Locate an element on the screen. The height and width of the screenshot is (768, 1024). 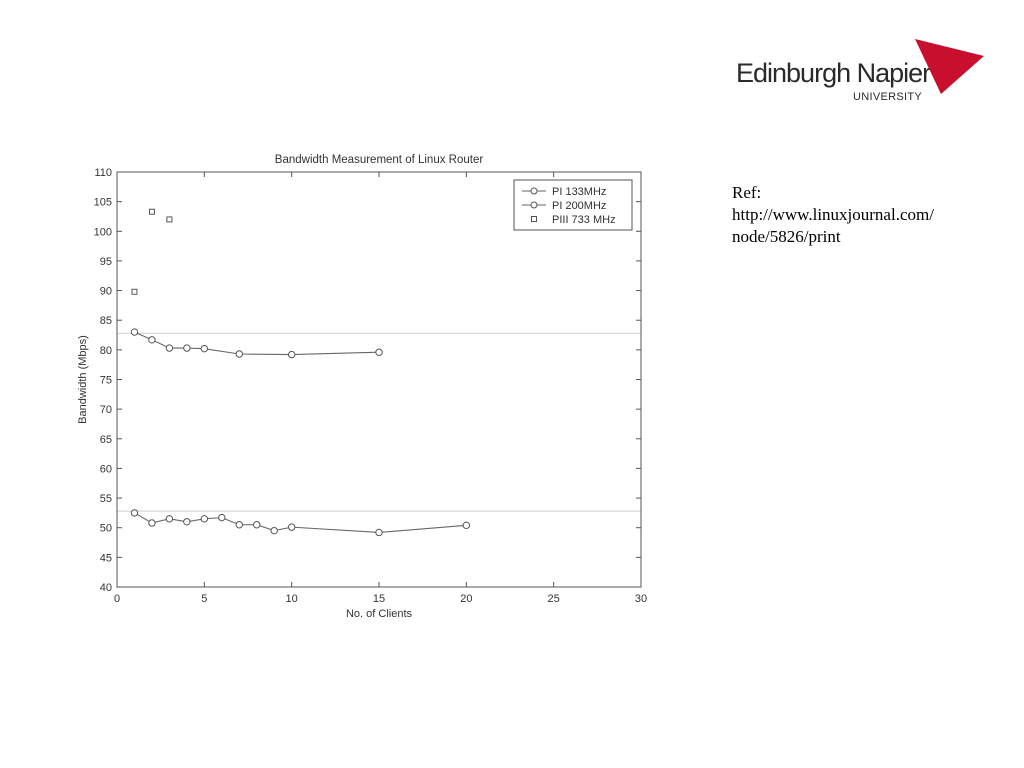
logo-name: Edinburgh Napier is located at coordinates (833, 73).